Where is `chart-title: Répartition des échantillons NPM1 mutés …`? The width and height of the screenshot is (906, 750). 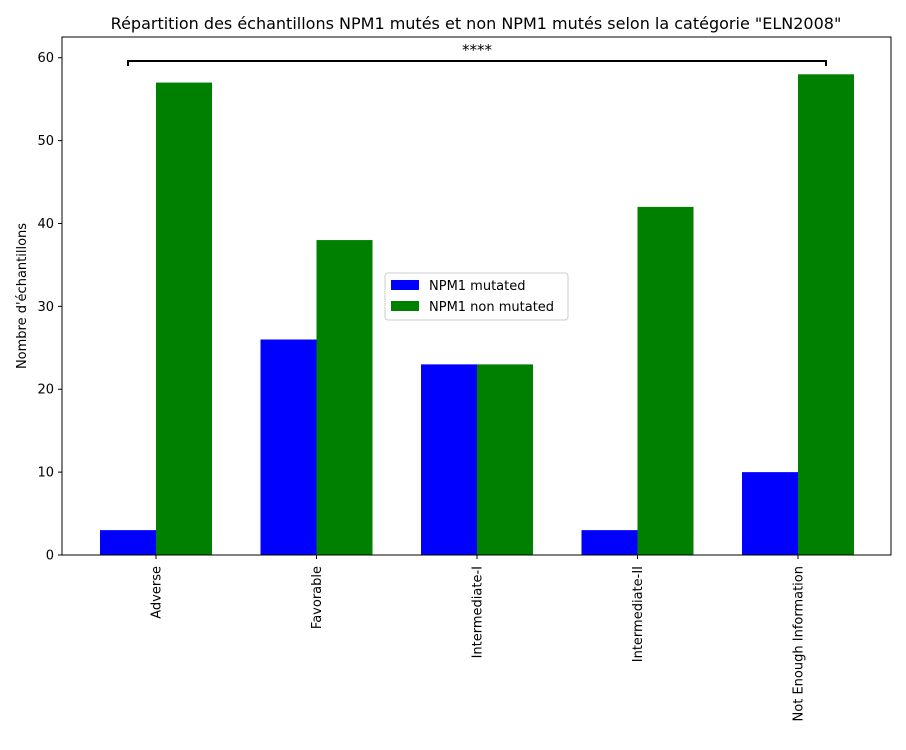 chart-title: Répartition des échantillons NPM1 mutés … is located at coordinates (476, 23).